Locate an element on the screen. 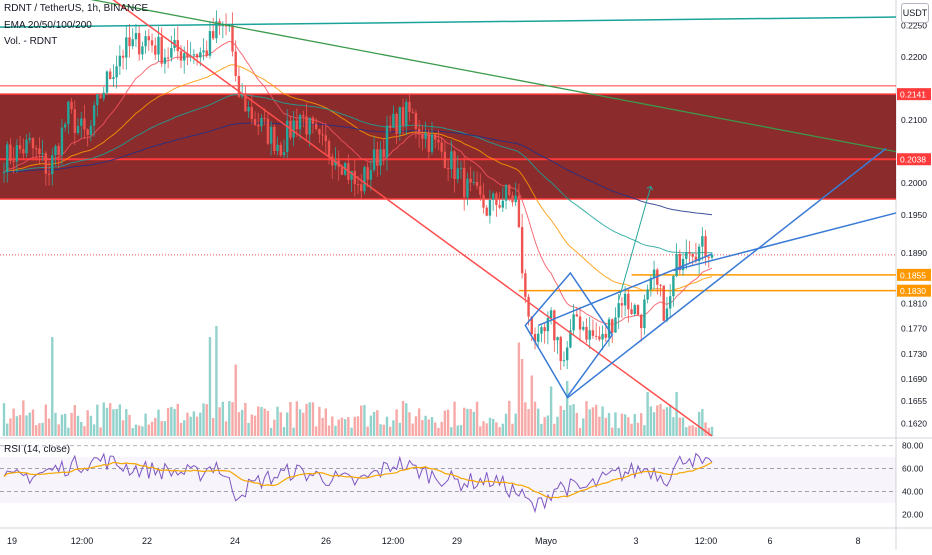 The height and width of the screenshot is (555, 932). price-axis-label: 0.2100 is located at coordinates (914, 120).